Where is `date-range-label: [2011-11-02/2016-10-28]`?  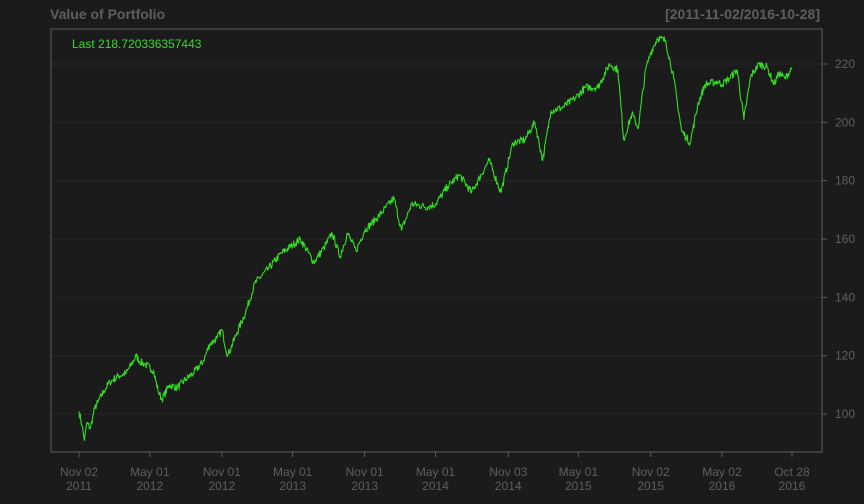
date-range-label: [2011-11-02/2016-10-28] is located at coordinates (742, 14).